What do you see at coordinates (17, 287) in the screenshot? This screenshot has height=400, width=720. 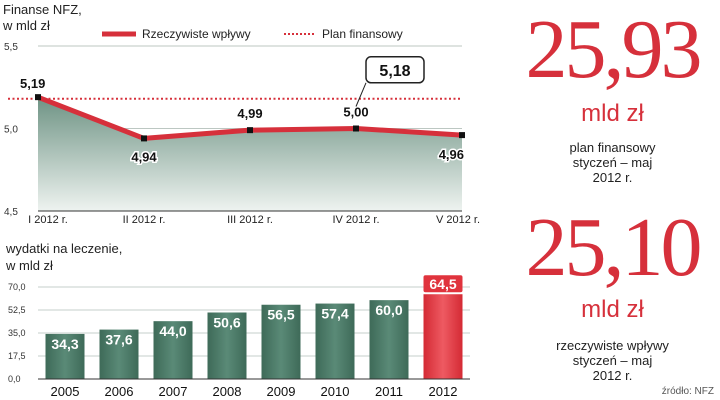 I see `y-tick-label: 70,0` at bounding box center [17, 287].